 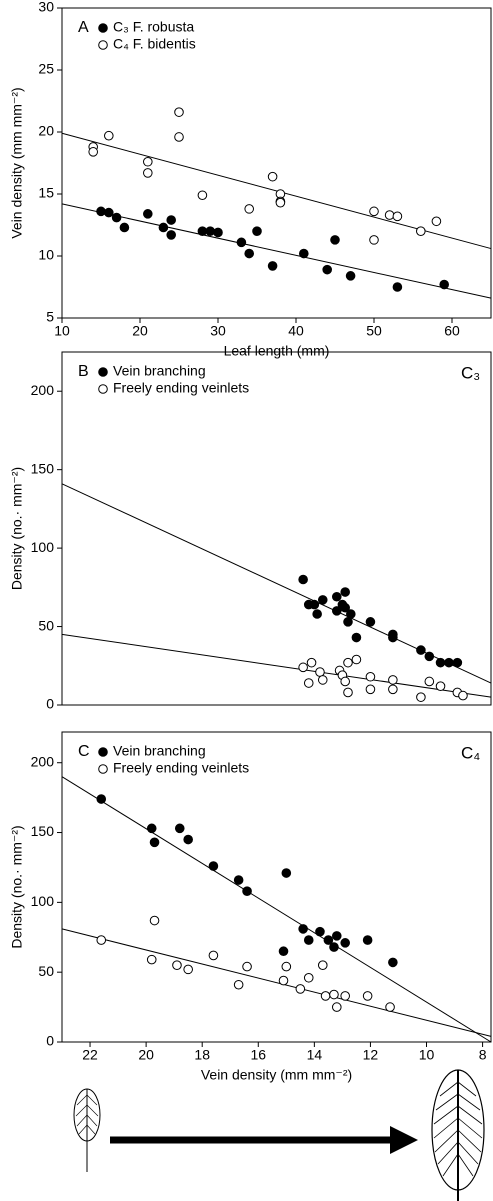 What do you see at coordinates (181, 768) in the screenshot?
I see `legend-label: Freely ending veinlets` at bounding box center [181, 768].